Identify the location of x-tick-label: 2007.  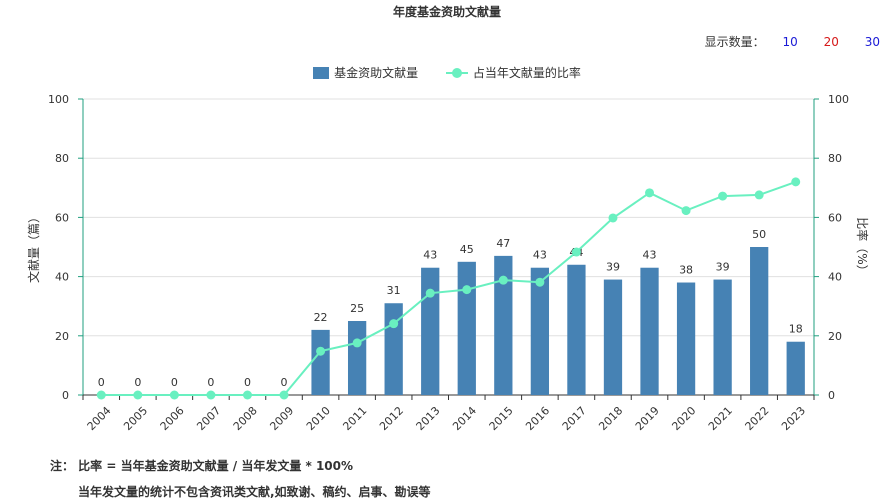
(208, 418).